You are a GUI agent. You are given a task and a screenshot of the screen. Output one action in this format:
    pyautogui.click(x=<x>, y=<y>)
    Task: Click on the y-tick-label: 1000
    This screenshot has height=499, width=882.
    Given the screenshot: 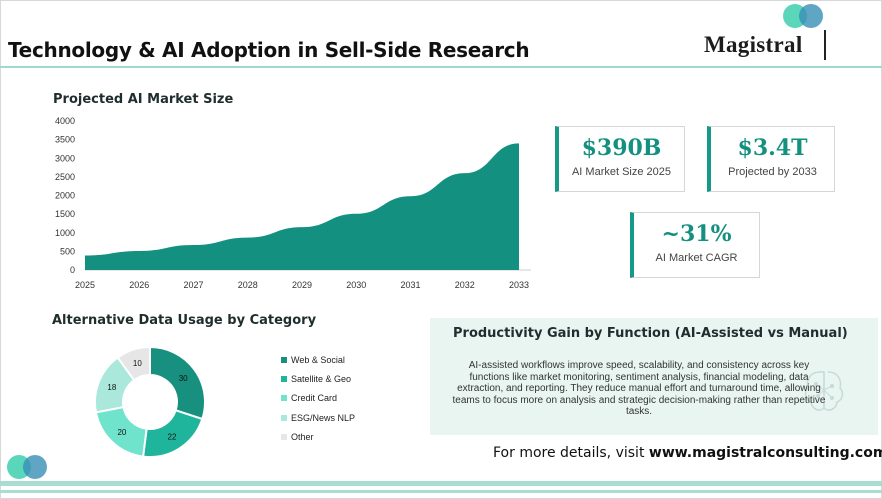 What is the action you would take?
    pyautogui.click(x=65, y=233)
    